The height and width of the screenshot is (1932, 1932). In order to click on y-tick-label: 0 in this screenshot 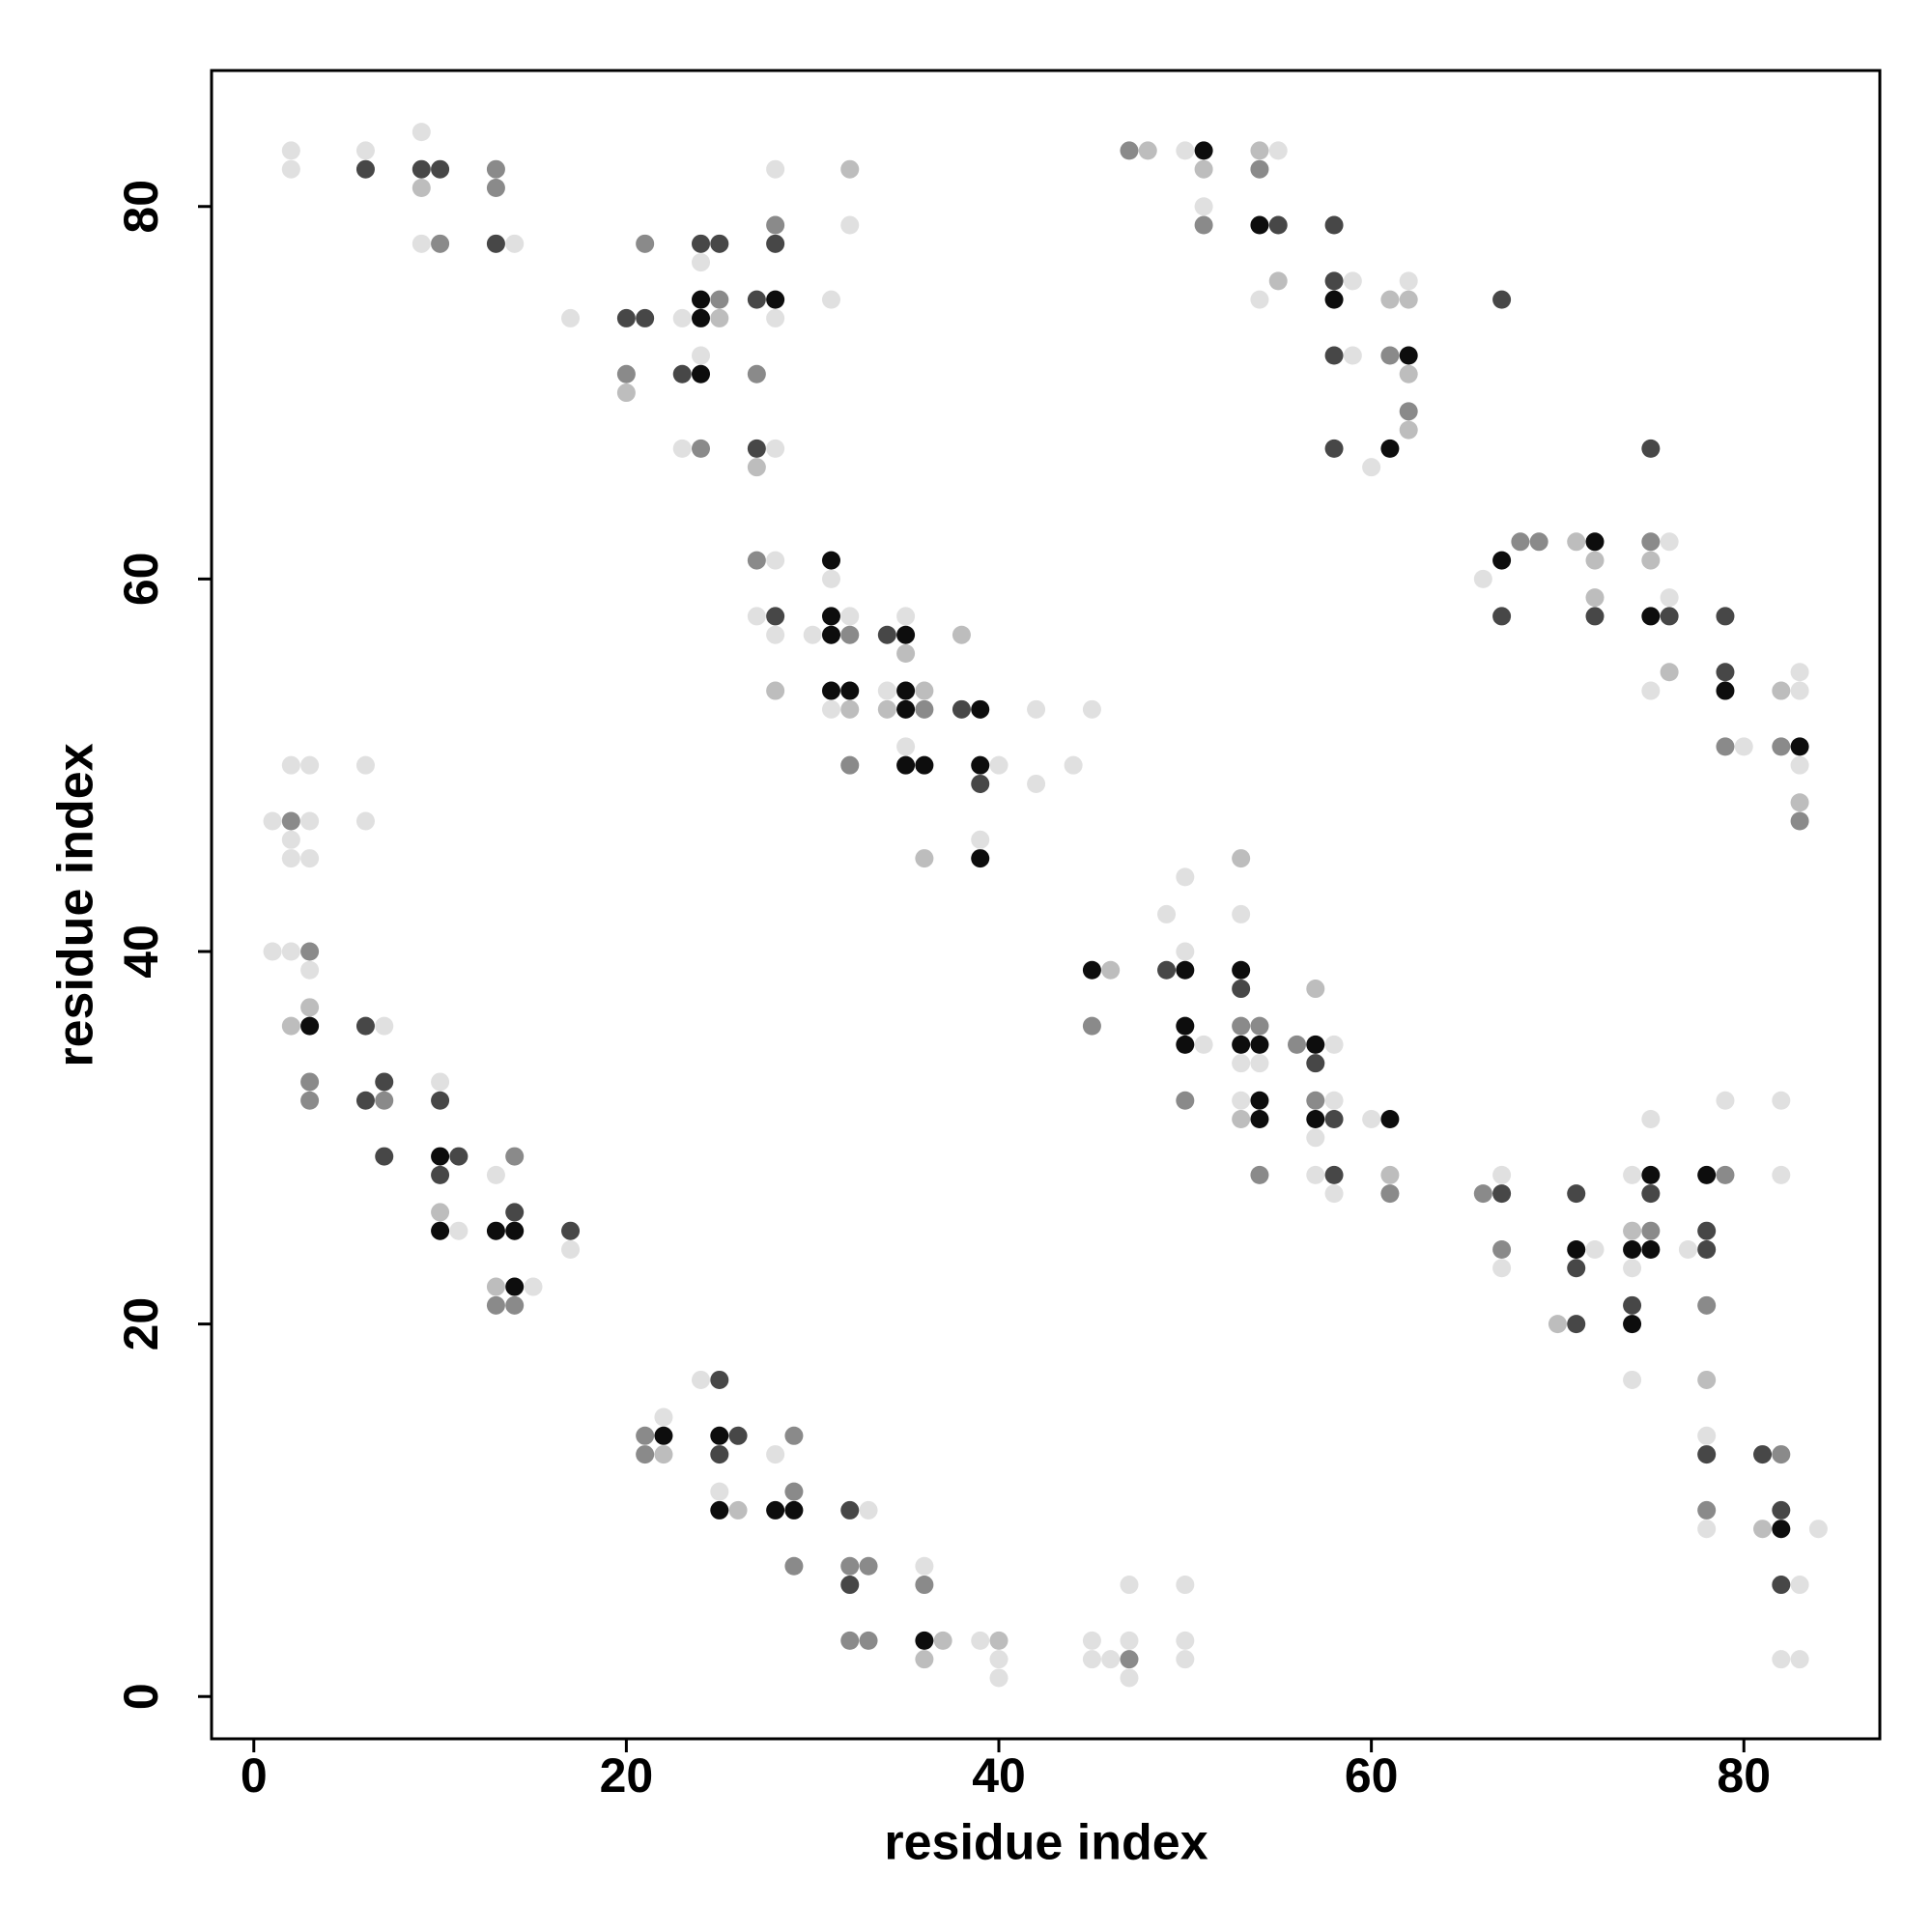, I will do `click(141, 1696)`.